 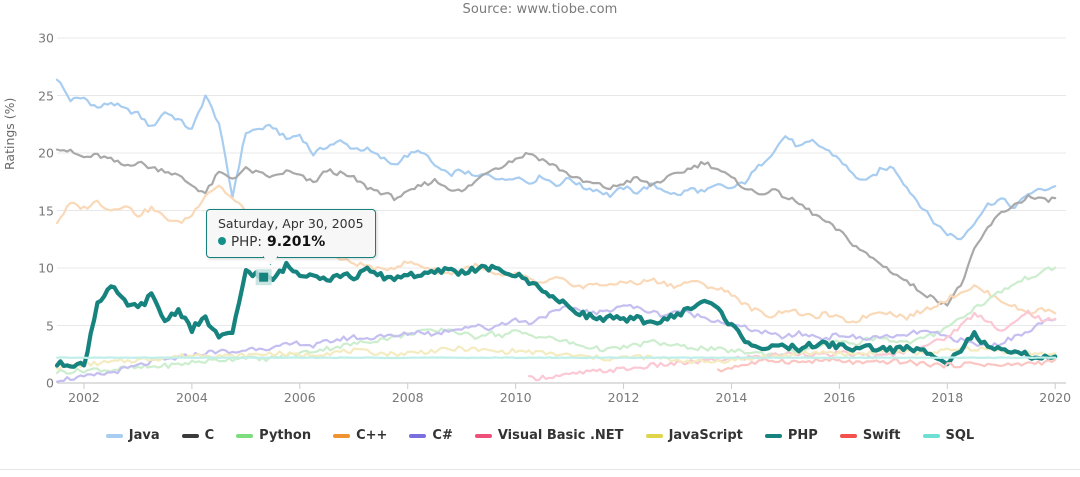 I want to click on legend-item-c-: C#, so click(x=431, y=435).